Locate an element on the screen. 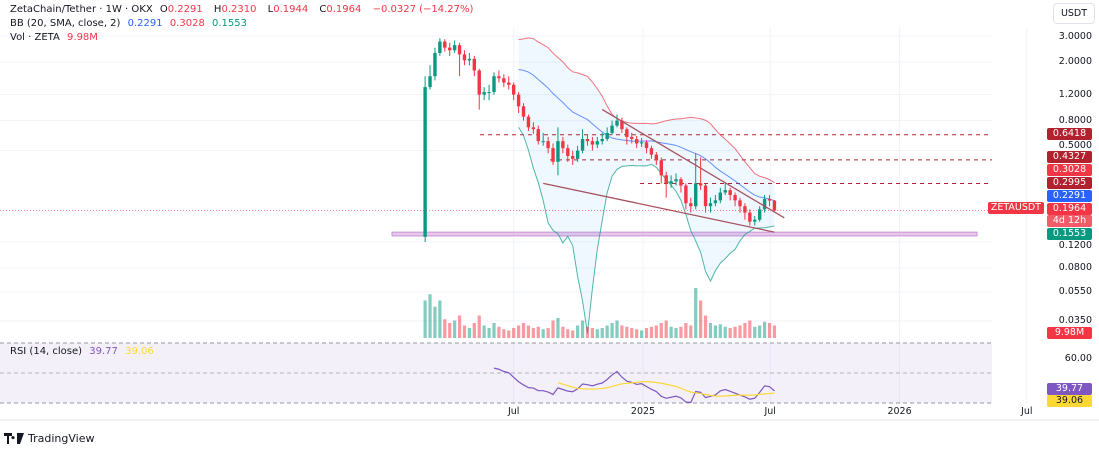  price-tick: 0.0350 is located at coordinates (1075, 321).